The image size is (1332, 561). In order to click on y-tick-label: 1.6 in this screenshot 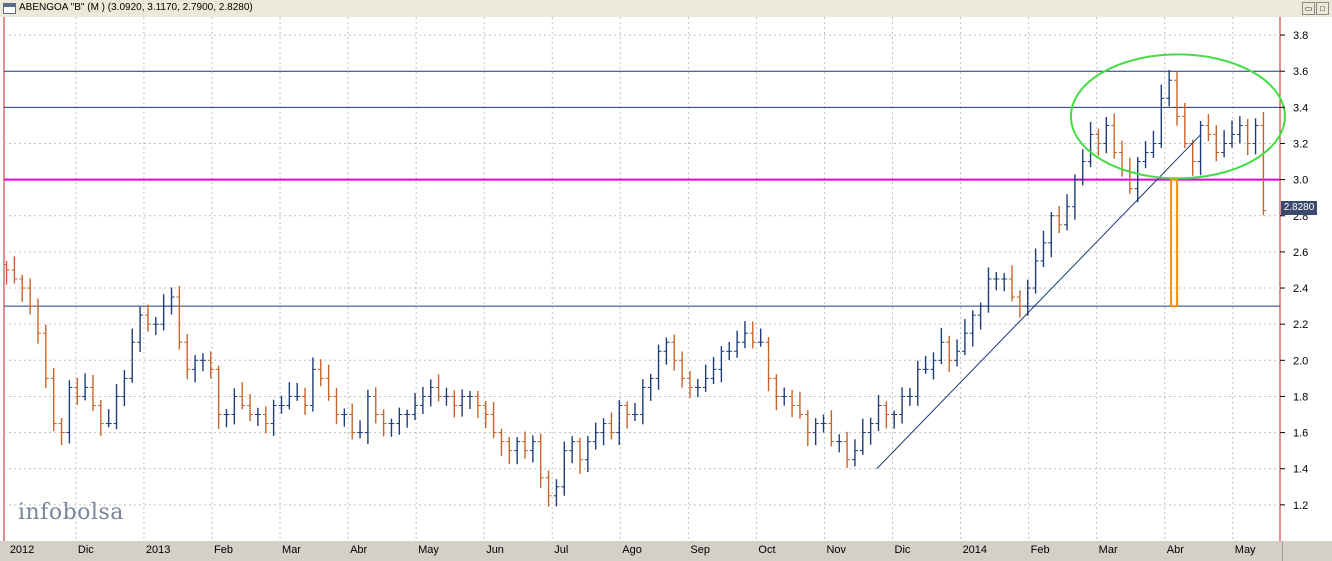, I will do `click(1300, 434)`.